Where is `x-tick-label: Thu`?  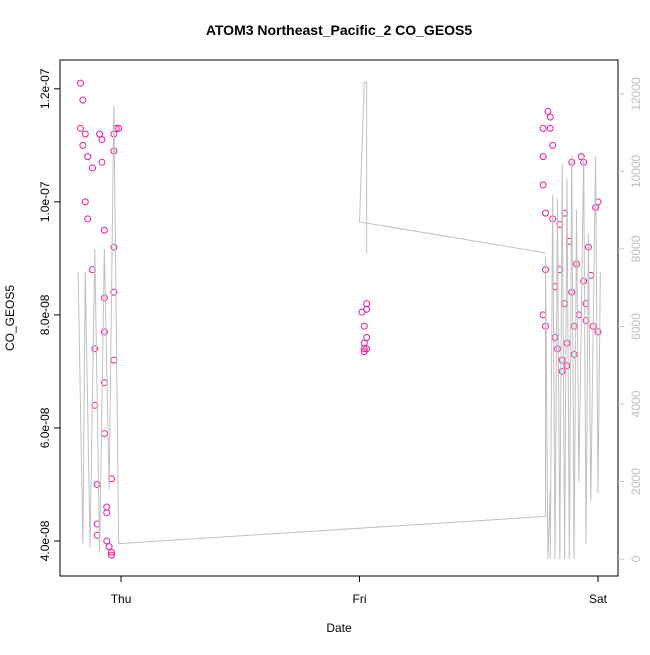
x-tick-label: Thu is located at coordinates (121, 599).